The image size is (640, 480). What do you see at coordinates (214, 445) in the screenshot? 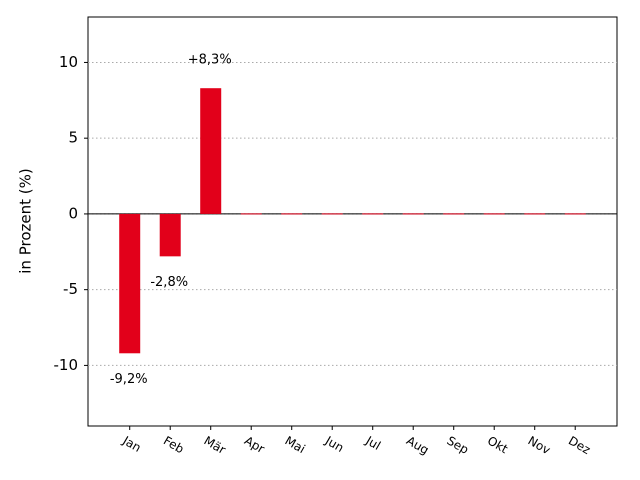
I see `x-tick-label: Mär` at bounding box center [214, 445].